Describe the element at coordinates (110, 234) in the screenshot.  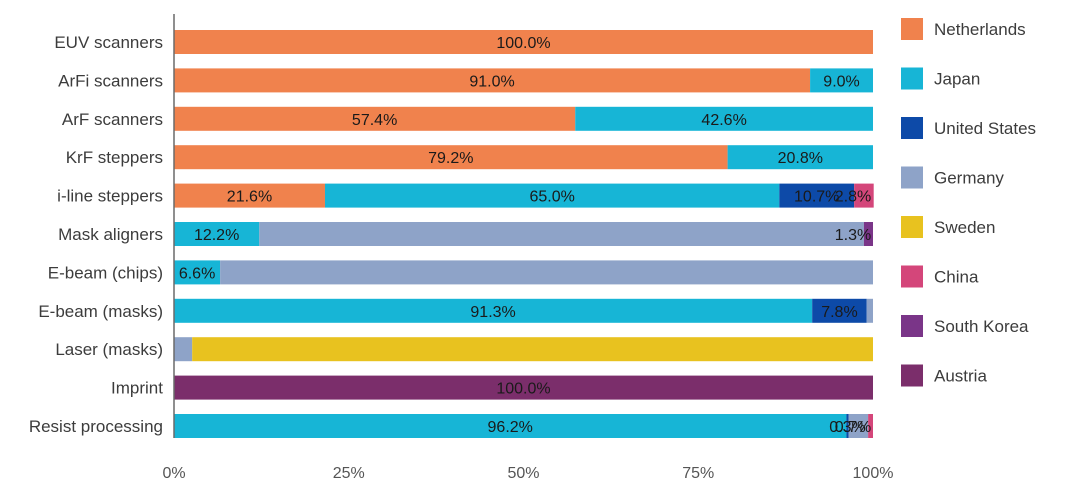
I see `category-label: Mask aligners` at that location.